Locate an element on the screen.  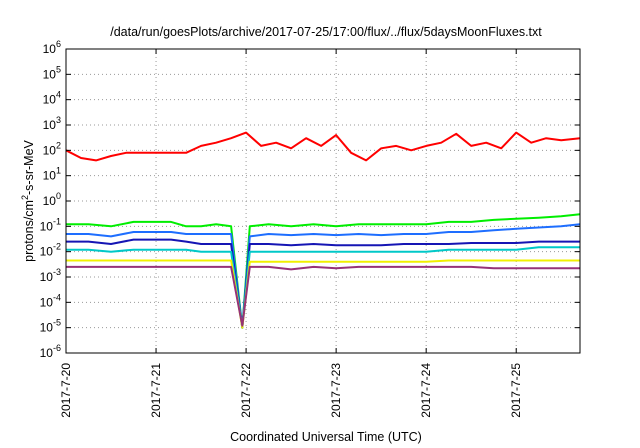
x-tick-label: 2017-7-20 is located at coordinates (66, 390).